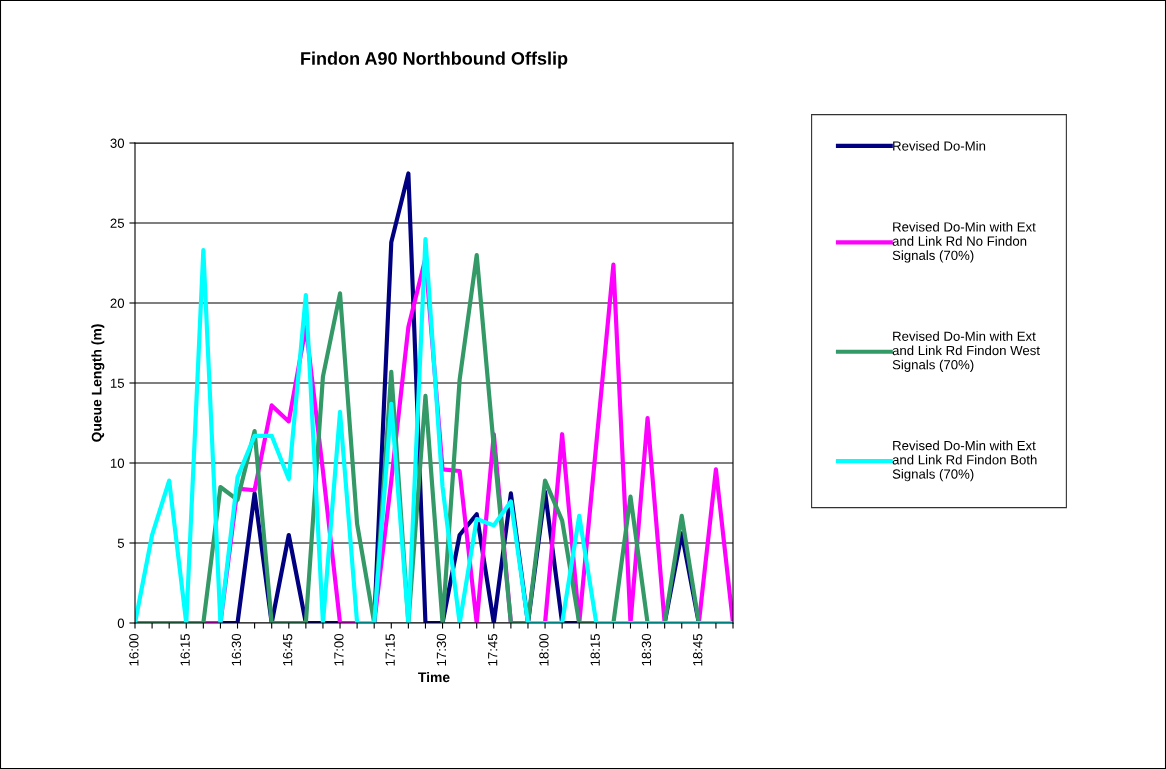 The image size is (1166, 769). I want to click on x-tick-label: 18:15, so click(595, 649).